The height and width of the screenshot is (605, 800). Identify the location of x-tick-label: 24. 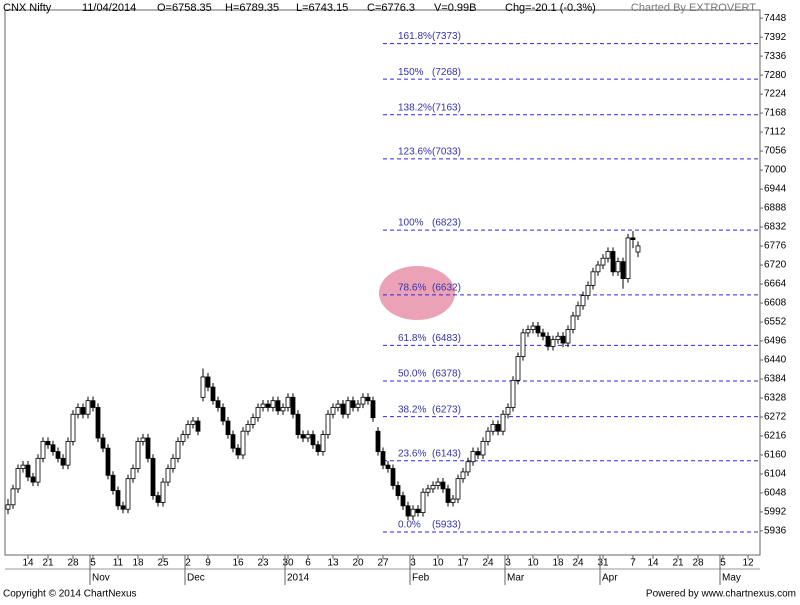
(488, 563).